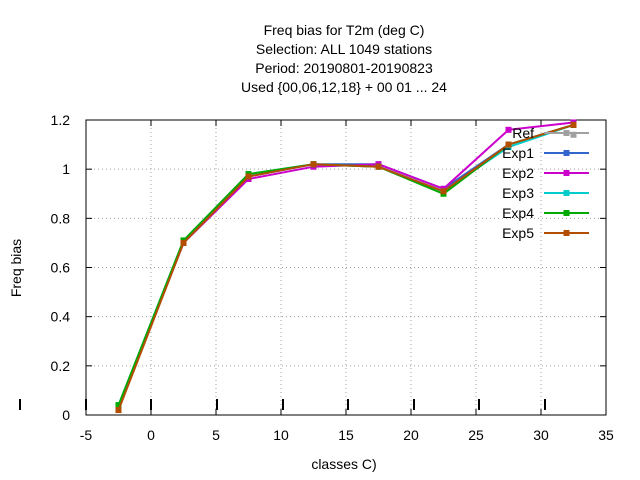 Image resolution: width=640 pixels, height=480 pixels. Describe the element at coordinates (518, 233) in the screenshot. I see `legend-label: Exp5` at that location.